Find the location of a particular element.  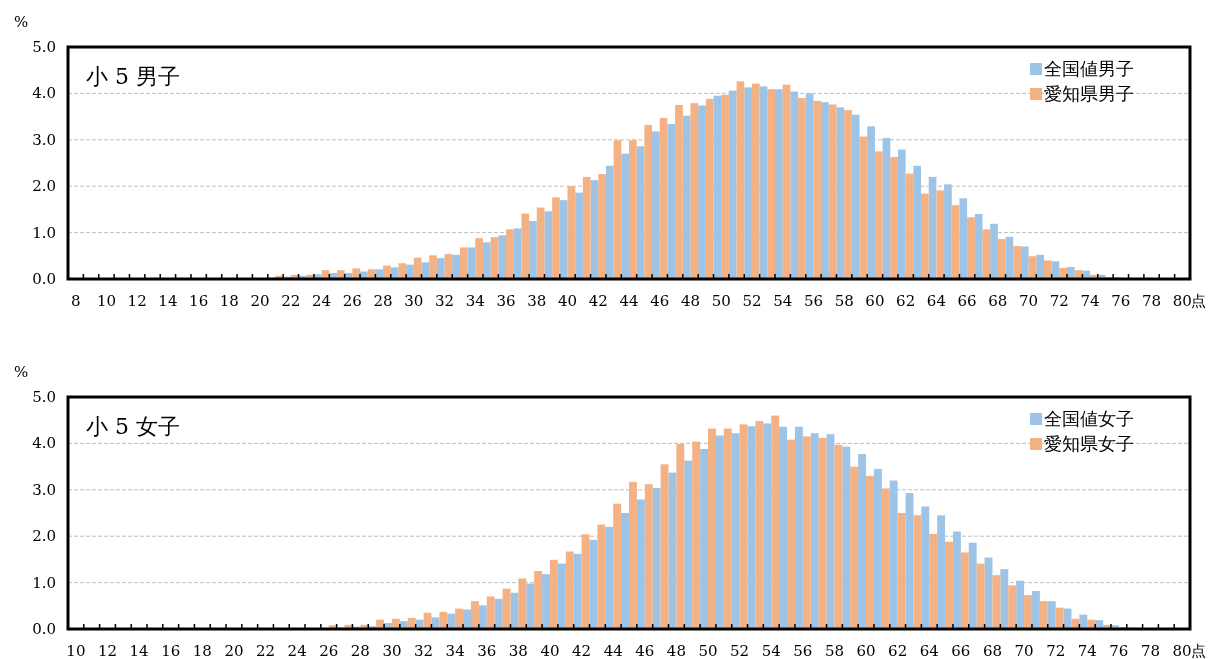

legend-label: 全国値男子 is located at coordinates (1089, 68).